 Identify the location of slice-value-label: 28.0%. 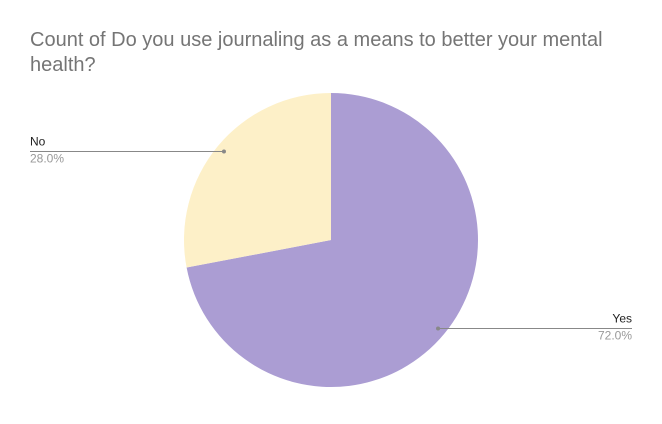
(47, 159).